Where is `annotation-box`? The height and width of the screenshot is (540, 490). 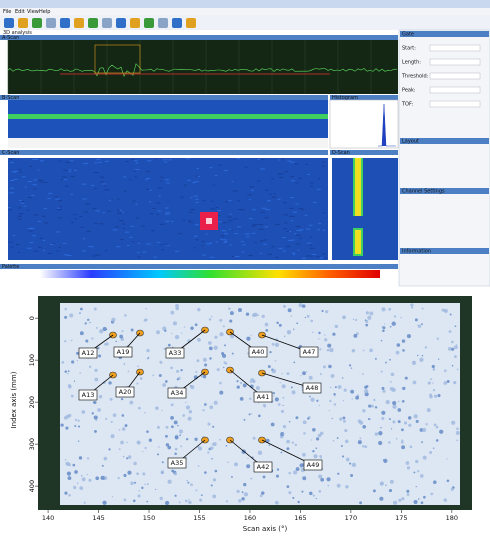
annotation-box is located at coordinates (175, 353).